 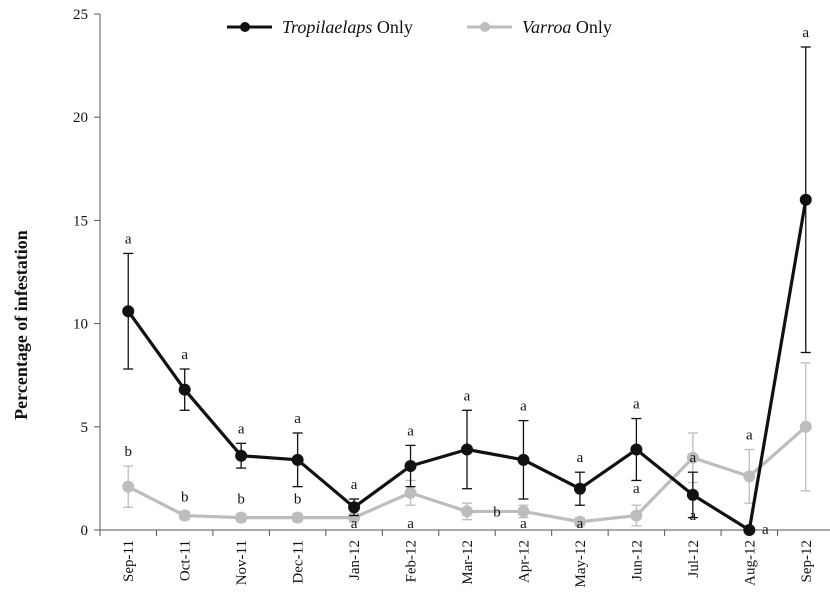 What do you see at coordinates (80, 118) in the screenshot?
I see `y-tick-label: 20` at bounding box center [80, 118].